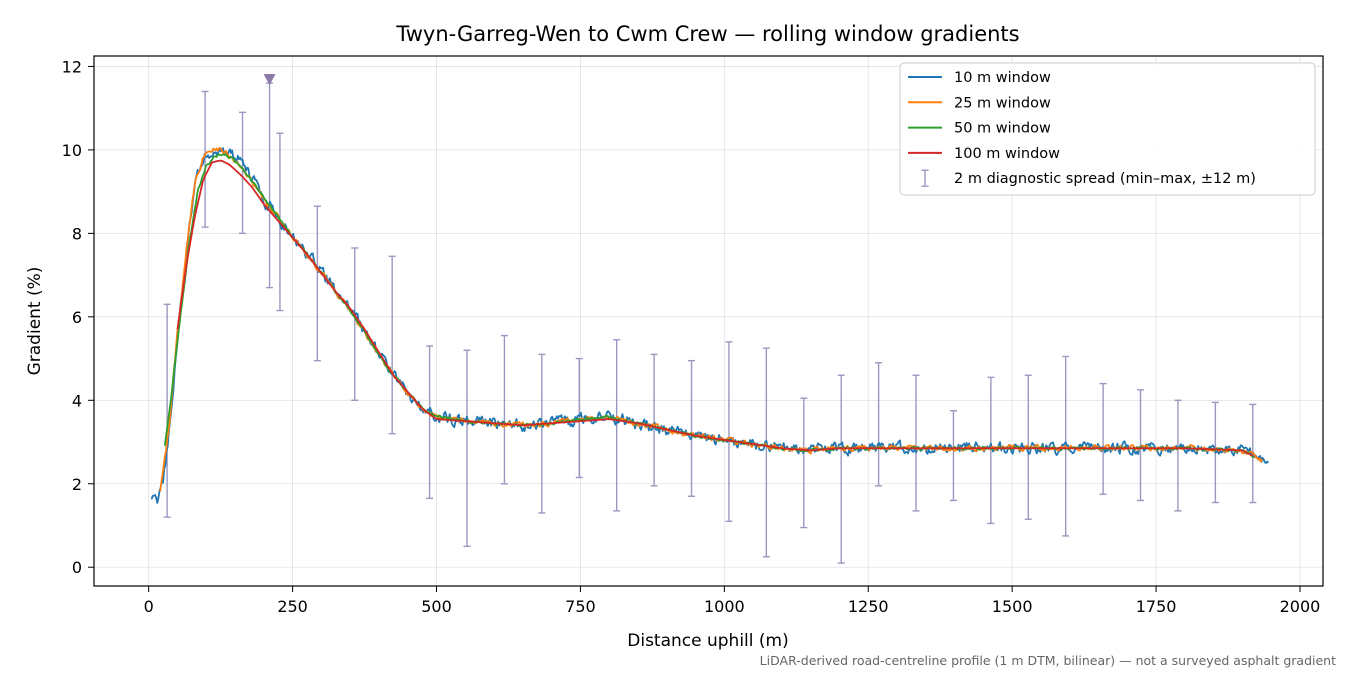  I want to click on peak-marker, so click(269, 79).